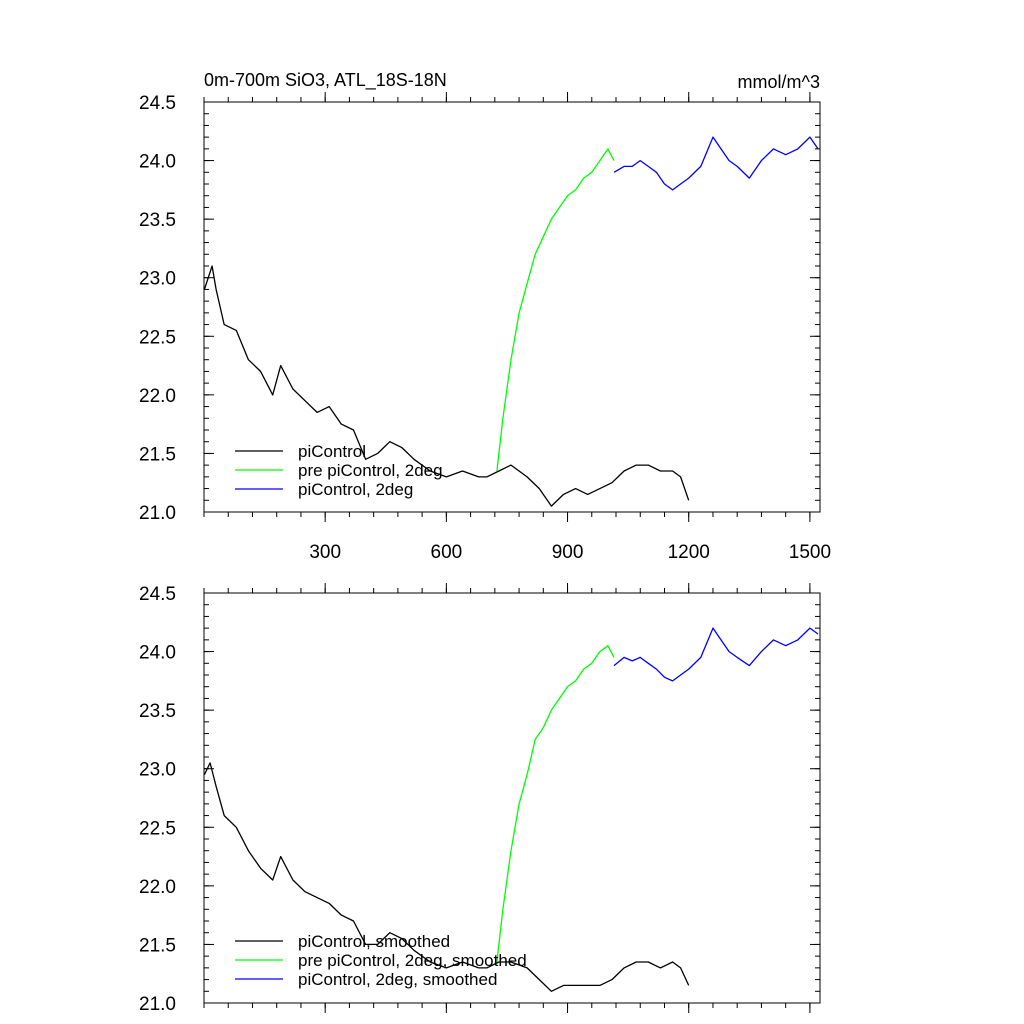 Image resolution: width=1024 pixels, height=1024 pixels. What do you see at coordinates (325, 552) in the screenshot?
I see `x-tick-label: 300` at bounding box center [325, 552].